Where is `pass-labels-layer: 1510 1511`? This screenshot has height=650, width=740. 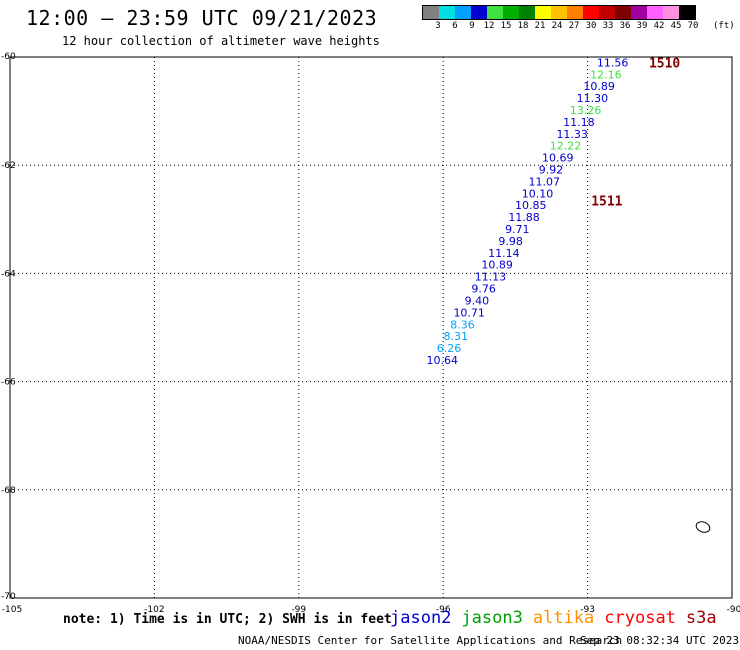
pass-labels-layer: 1510 1511 is located at coordinates (635, 132).